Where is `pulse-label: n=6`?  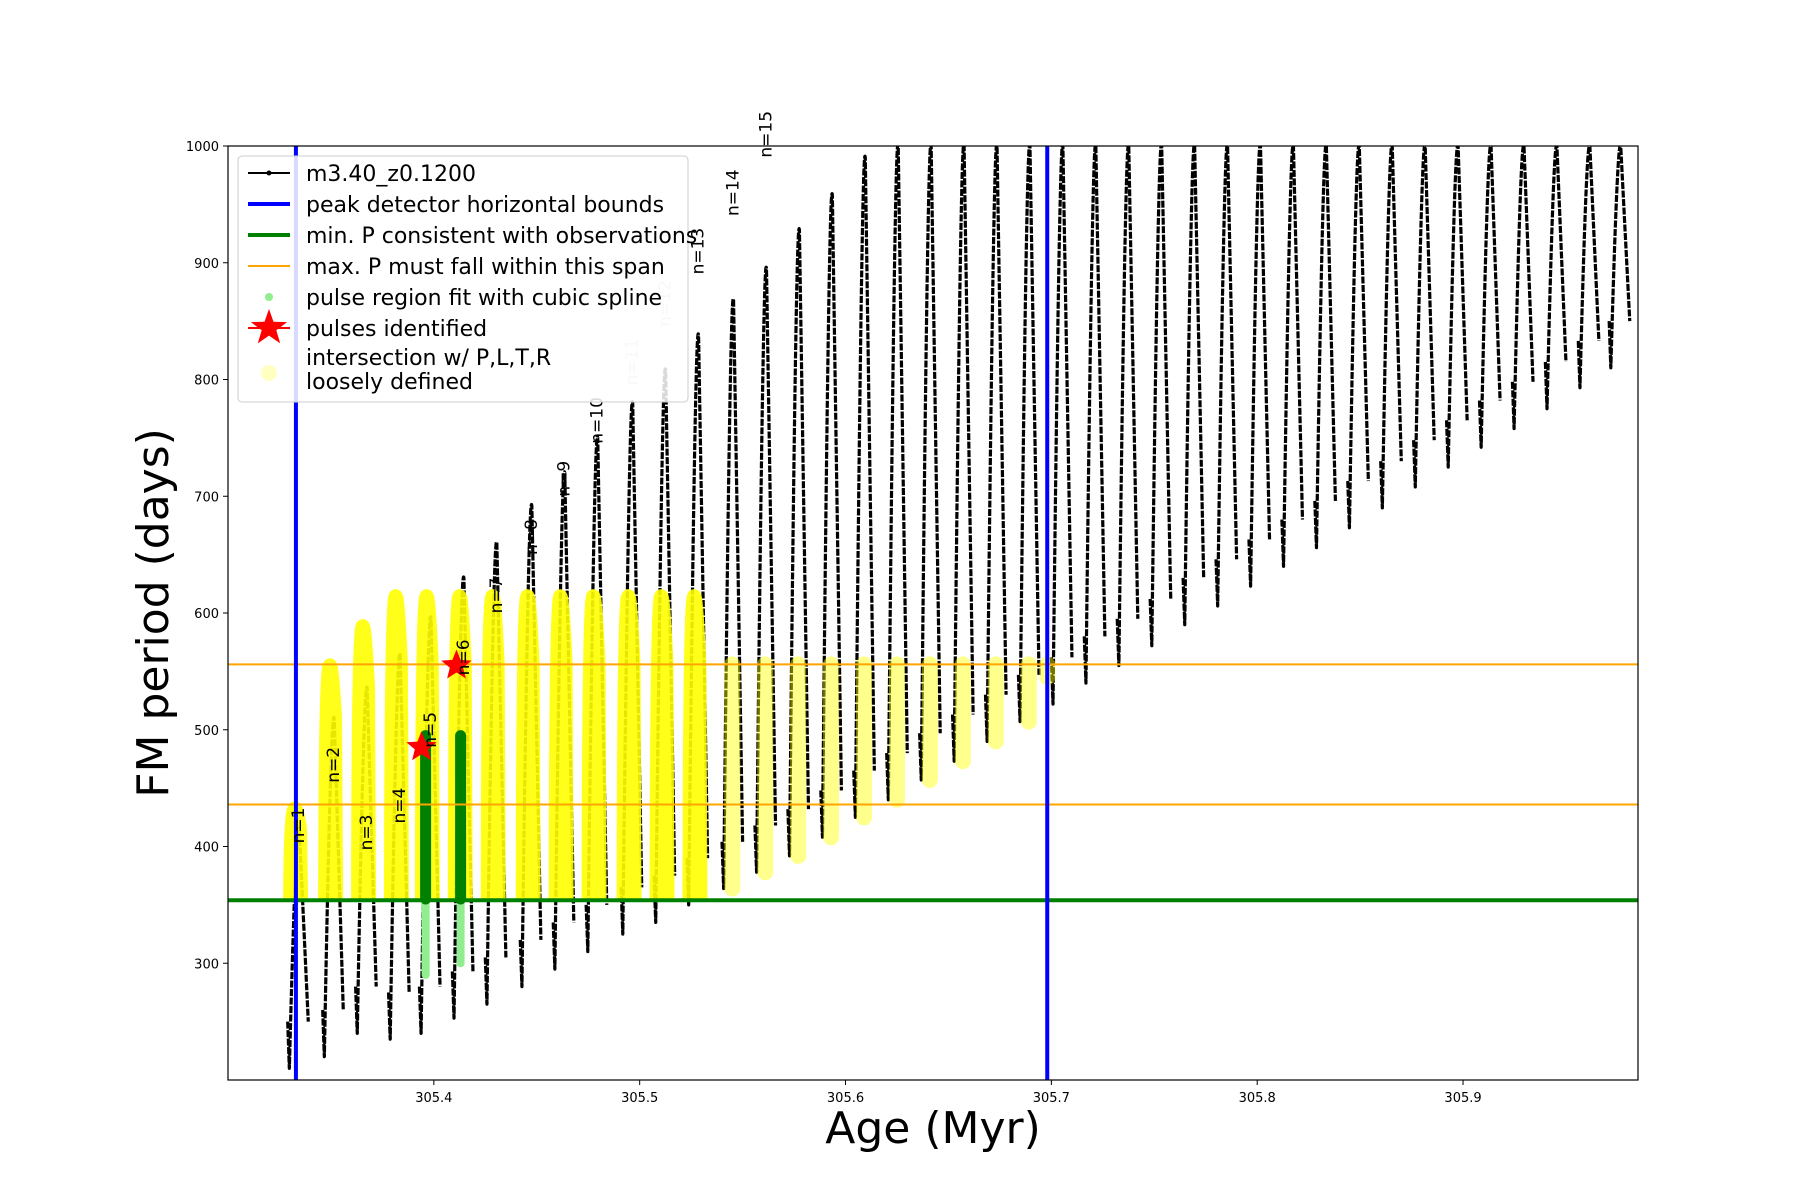 pulse-label: n=6 is located at coordinates (464, 657).